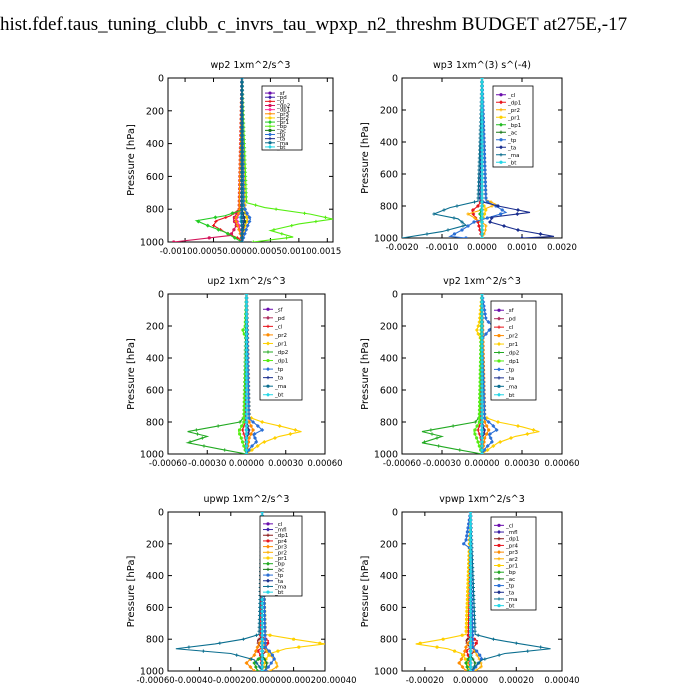 The image size is (700, 700). Describe the element at coordinates (511, 567) in the screenshot. I see `legend-label: _pr1` at that location.